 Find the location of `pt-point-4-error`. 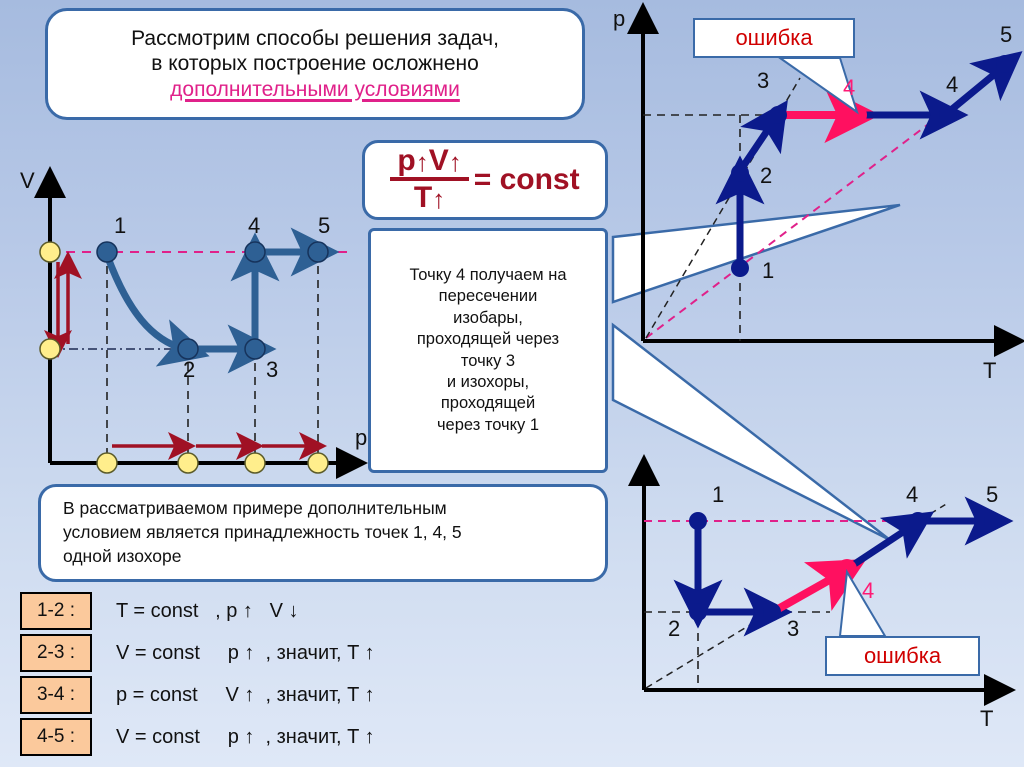

pt-point-4-error is located at coordinates (857, 115).